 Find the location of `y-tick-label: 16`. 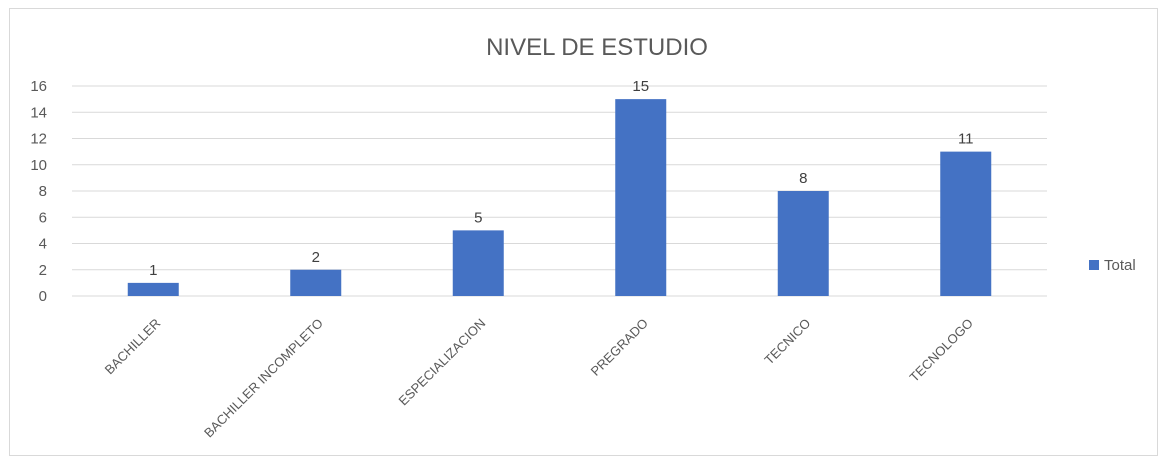

y-tick-label: 16 is located at coordinates (38, 86).